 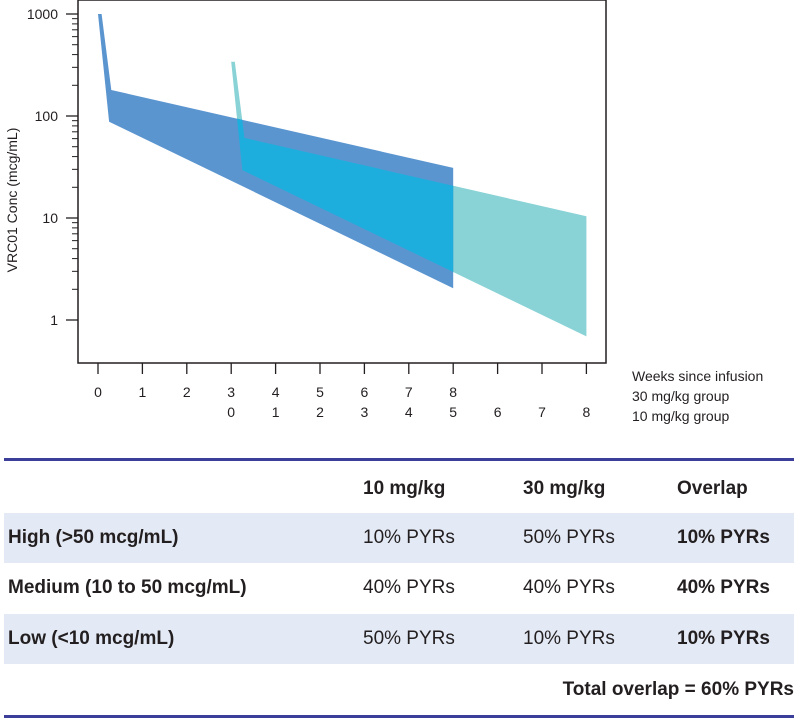 I want to click on cell-30mg: 10% PYRs, so click(x=569, y=638).